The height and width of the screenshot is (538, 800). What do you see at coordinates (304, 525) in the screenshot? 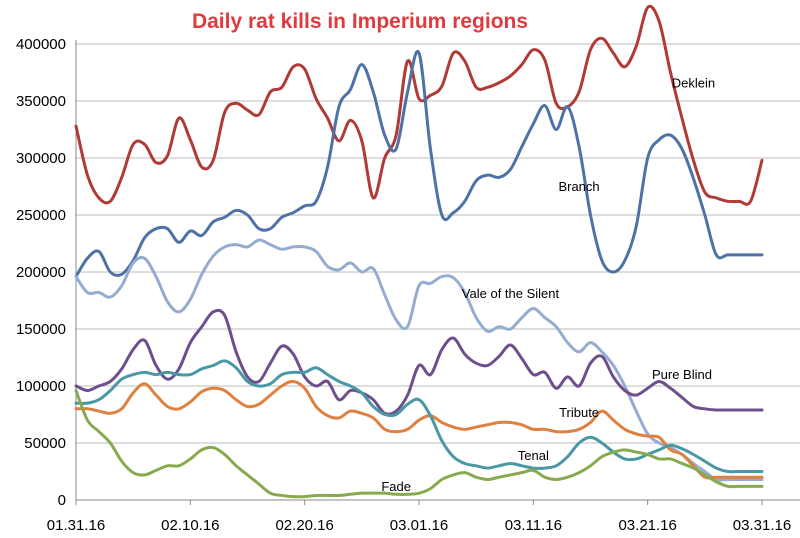
I see `x-tick-label: 02.20.16` at bounding box center [304, 525].